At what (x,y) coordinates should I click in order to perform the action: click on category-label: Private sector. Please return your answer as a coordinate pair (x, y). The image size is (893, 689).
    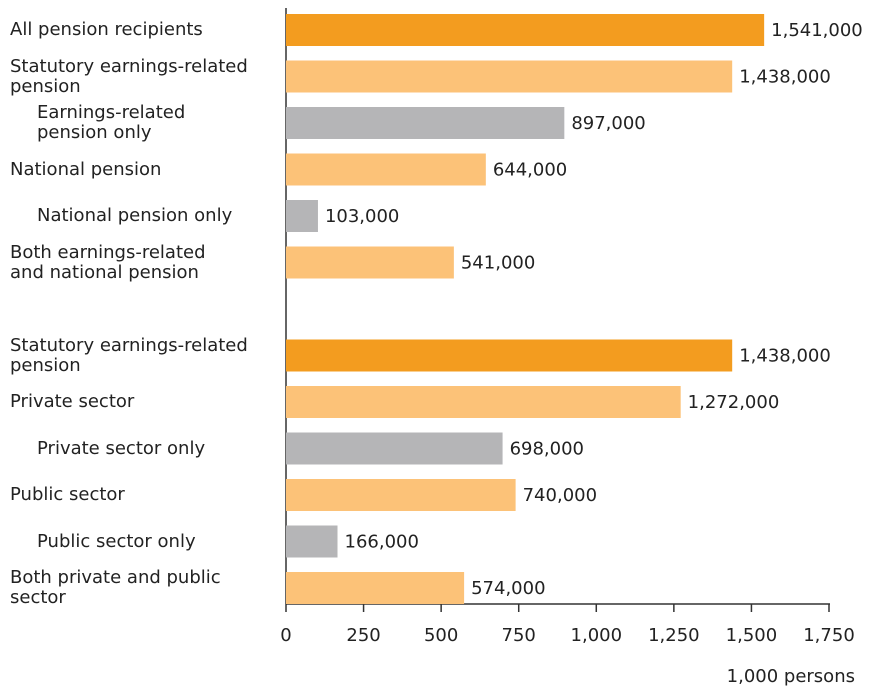
    Looking at the image, I should click on (72, 401).